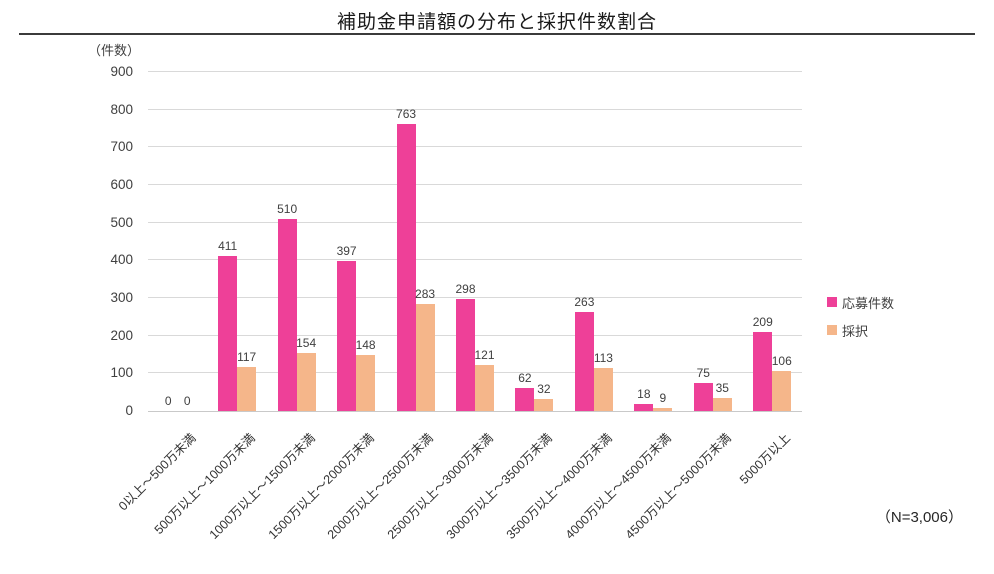 The height and width of the screenshot is (574, 994). I want to click on bar-applications: 209, so click(763, 363).